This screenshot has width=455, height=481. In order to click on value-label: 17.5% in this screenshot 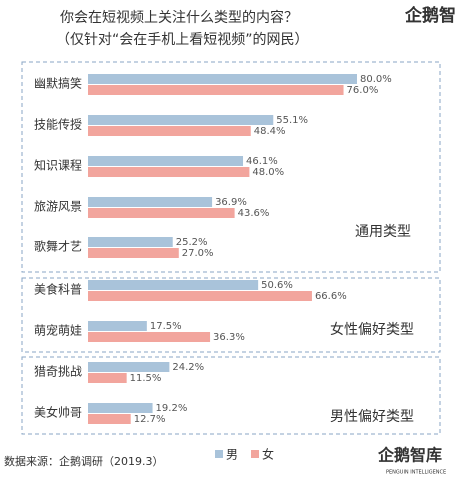, I will do `click(166, 326)`.